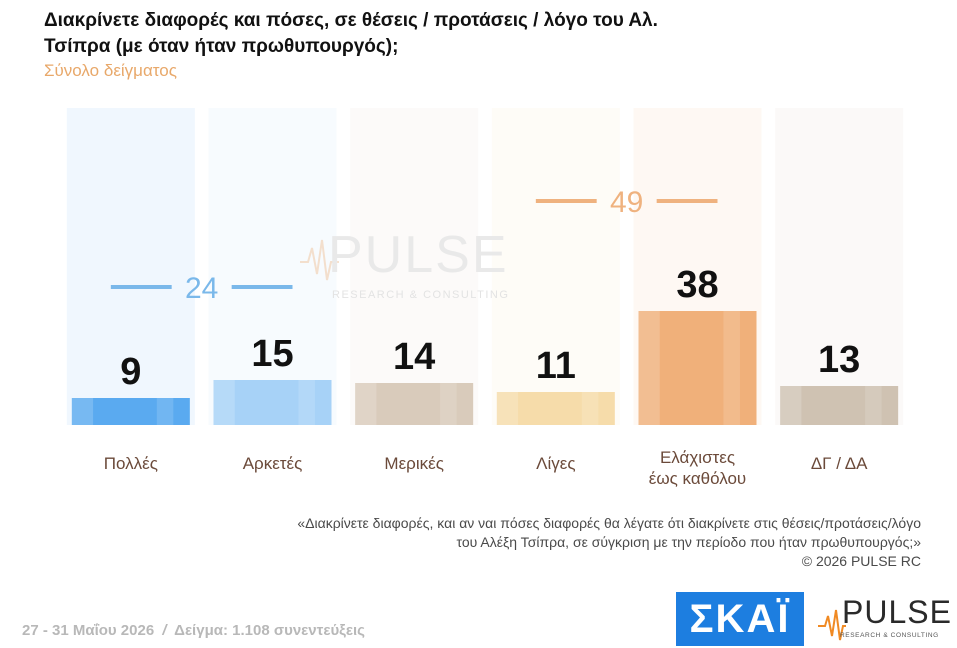 The width and height of the screenshot is (957, 648). What do you see at coordinates (556, 366) in the screenshot?
I see `value-label: 11` at bounding box center [556, 366].